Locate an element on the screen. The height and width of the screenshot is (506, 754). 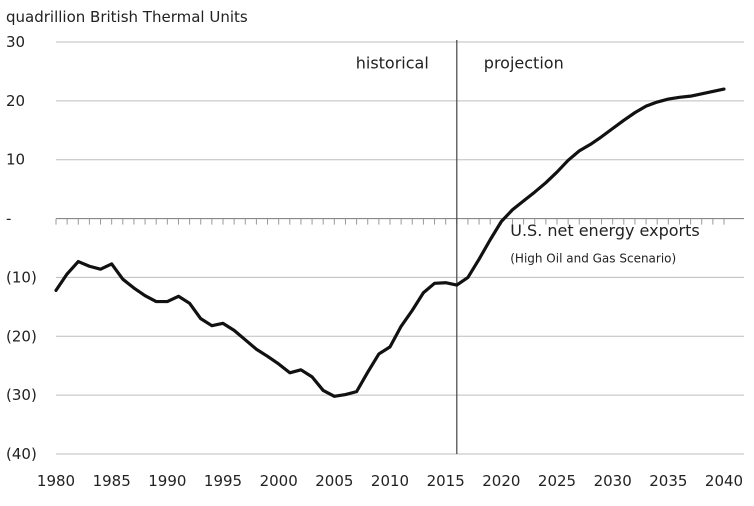
x-tick-label: 2030 is located at coordinates (613, 481).